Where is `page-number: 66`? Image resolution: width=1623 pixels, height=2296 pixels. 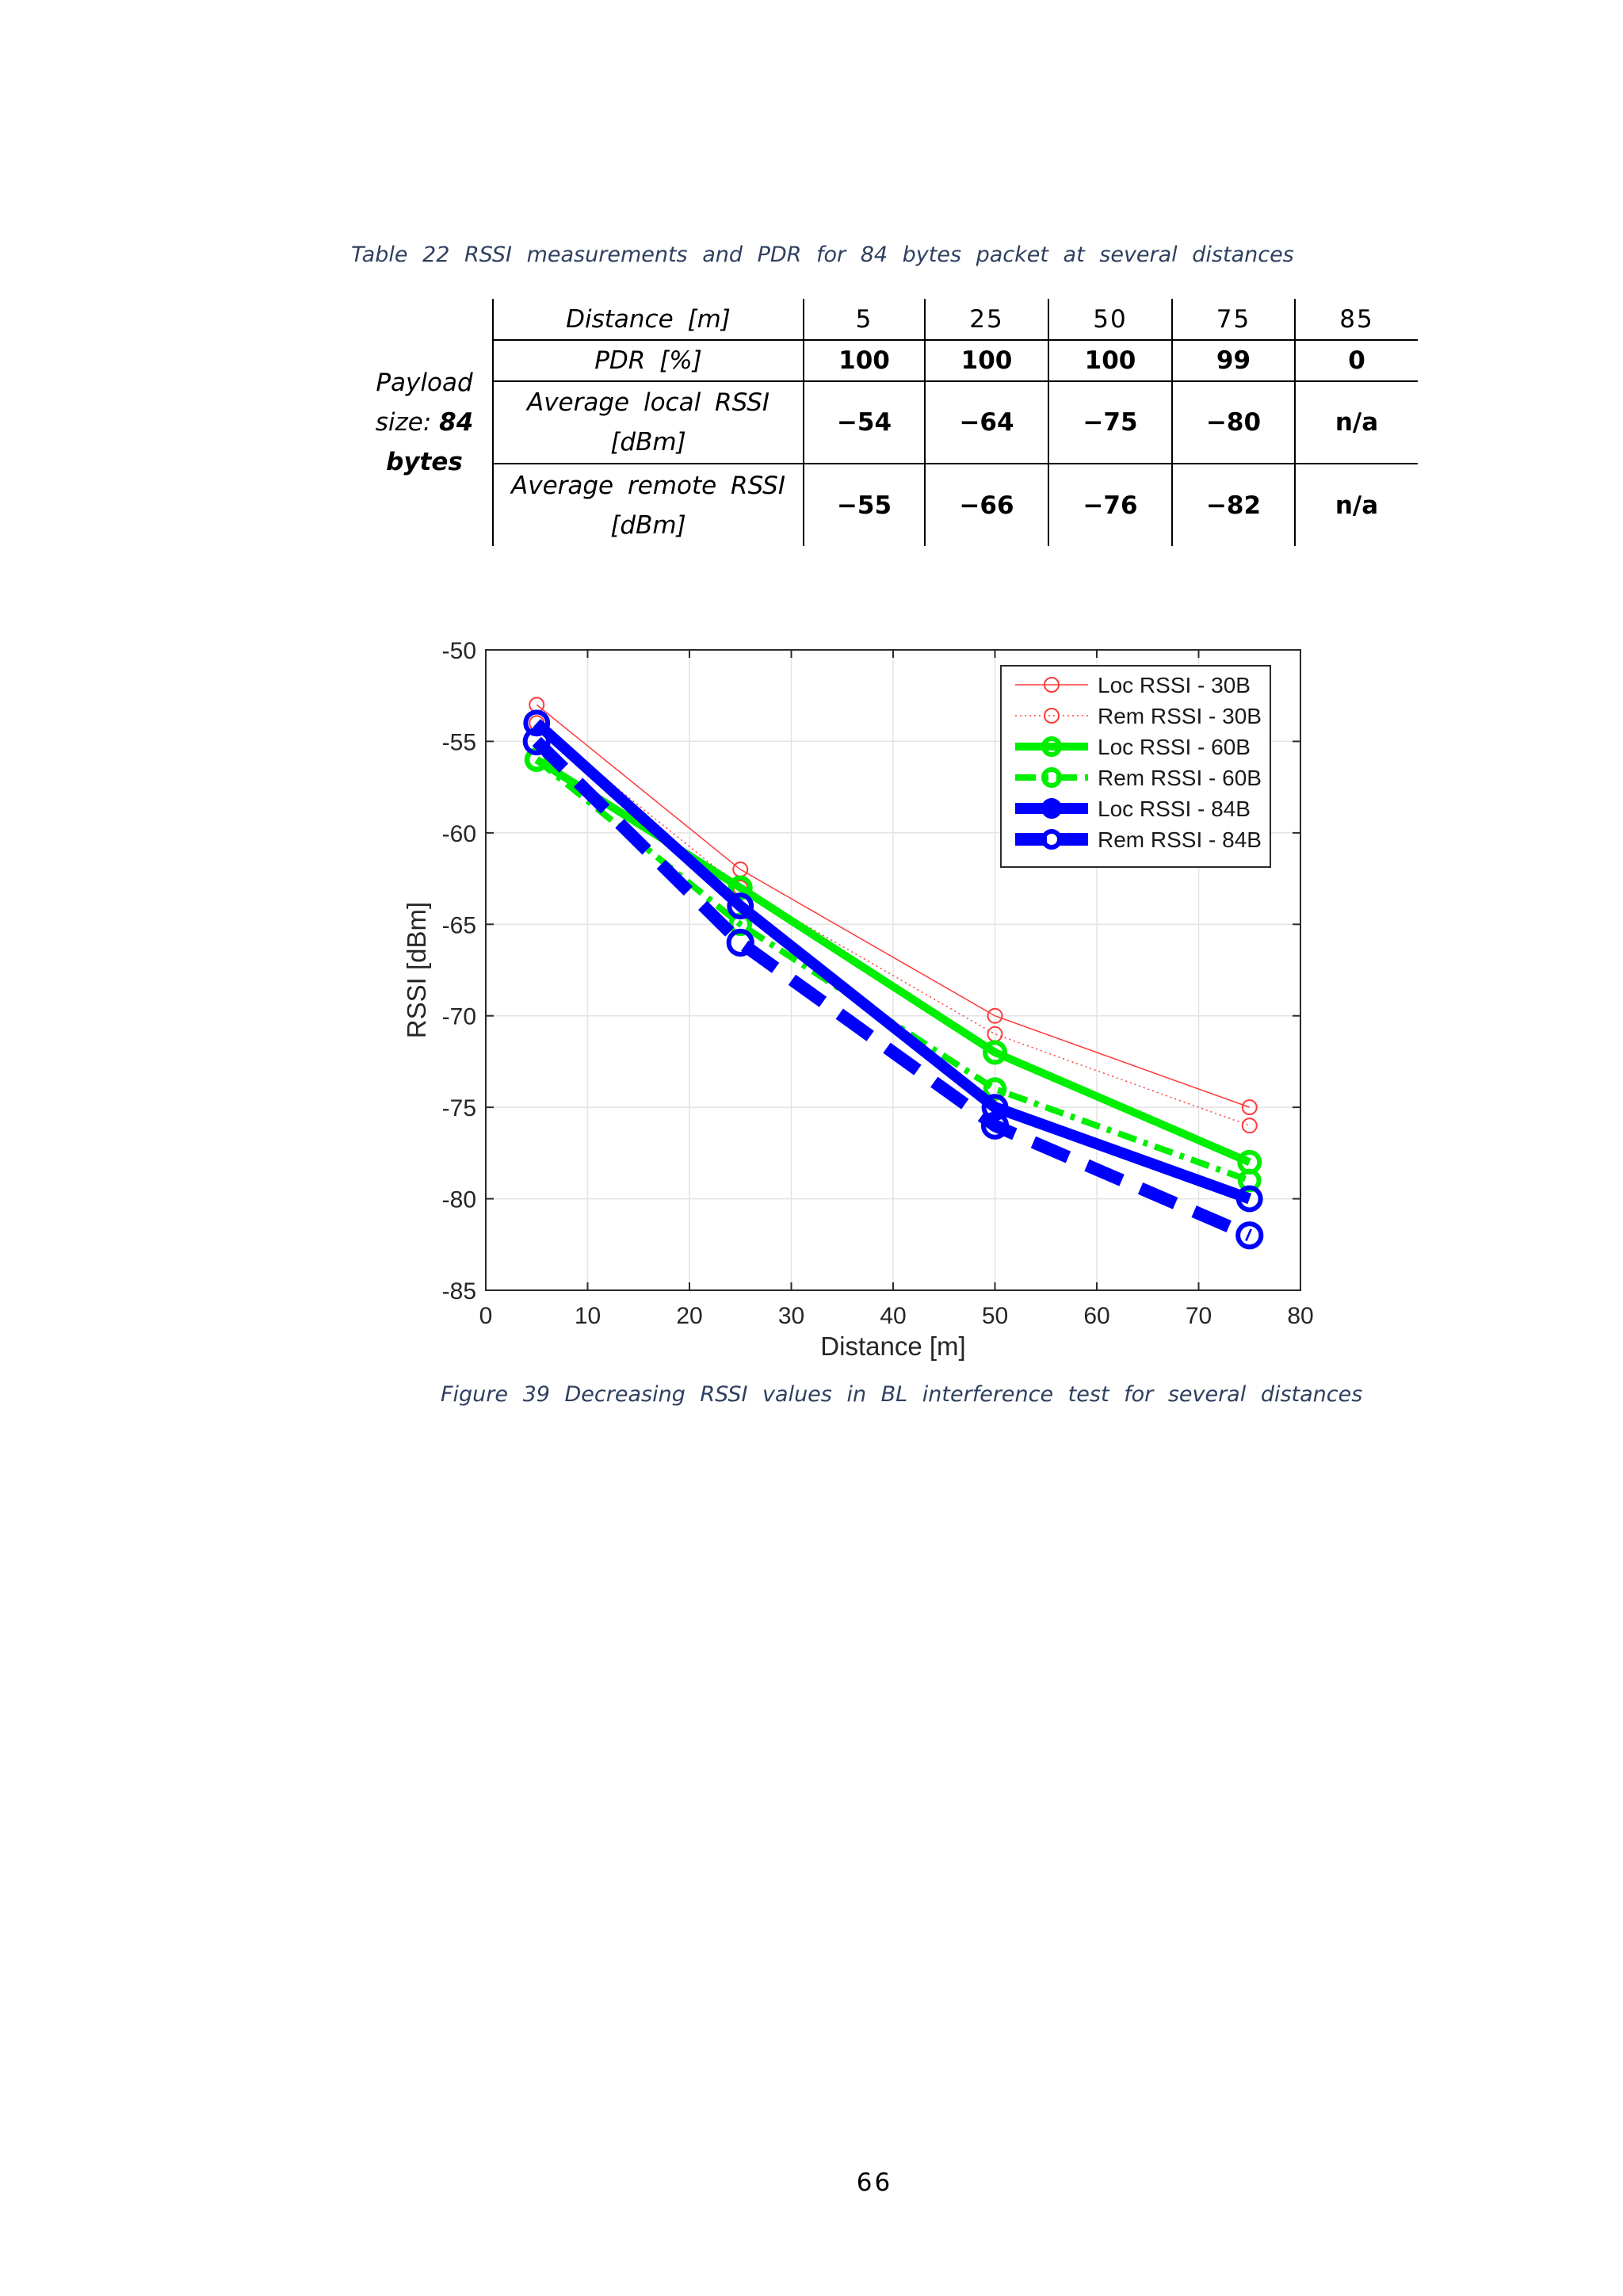 page-number: 66 is located at coordinates (875, 2182).